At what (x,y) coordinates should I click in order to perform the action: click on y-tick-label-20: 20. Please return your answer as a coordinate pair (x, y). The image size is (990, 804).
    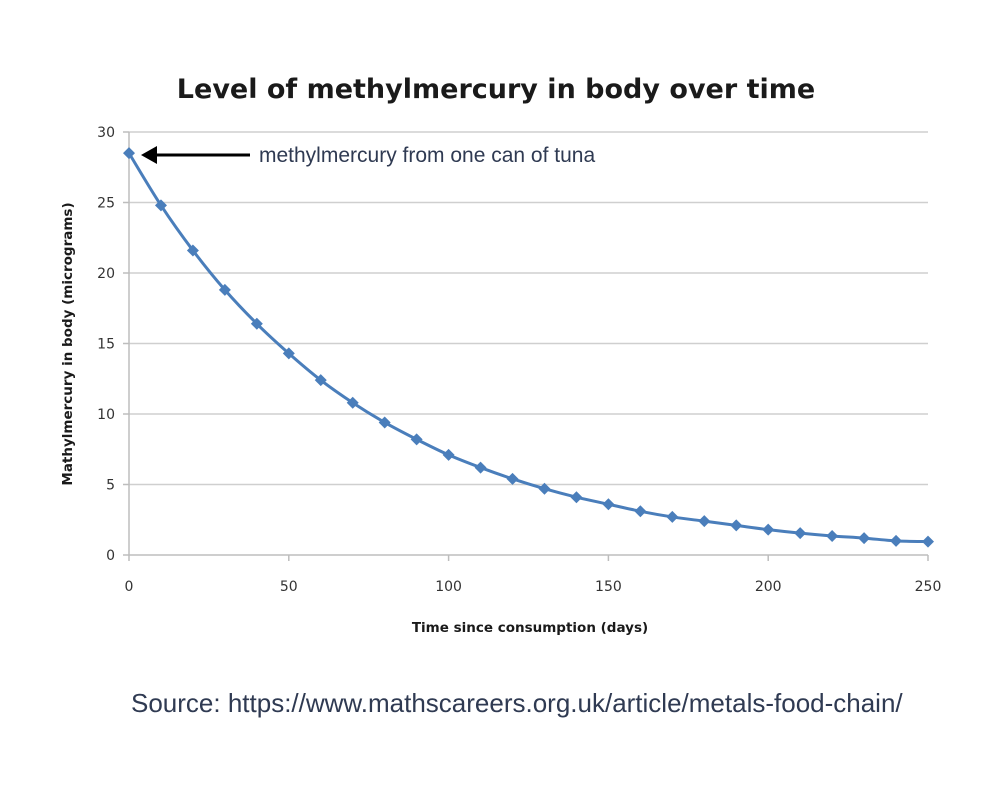
    Looking at the image, I should click on (106, 274).